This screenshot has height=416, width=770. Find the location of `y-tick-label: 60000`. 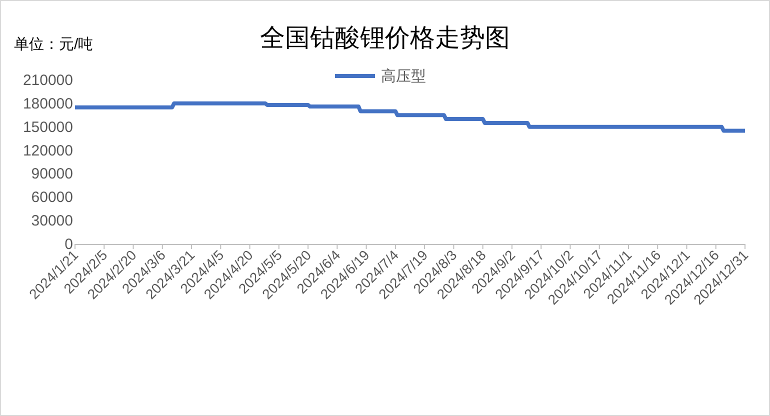

y-tick-label: 60000 is located at coordinates (52, 197).